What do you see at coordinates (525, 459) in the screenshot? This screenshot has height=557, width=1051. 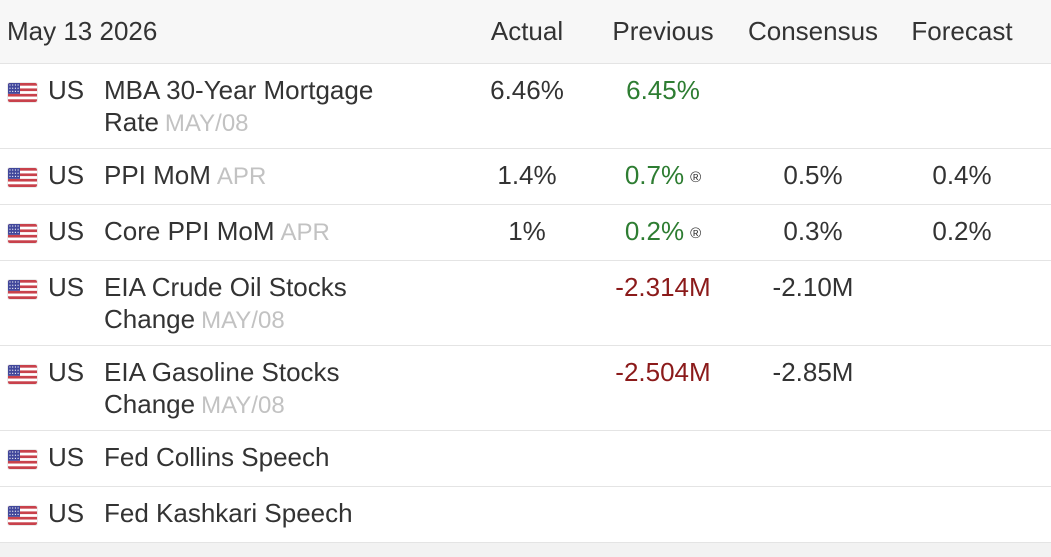 I see `event-row: US Fed Collins Speech` at bounding box center [525, 459].